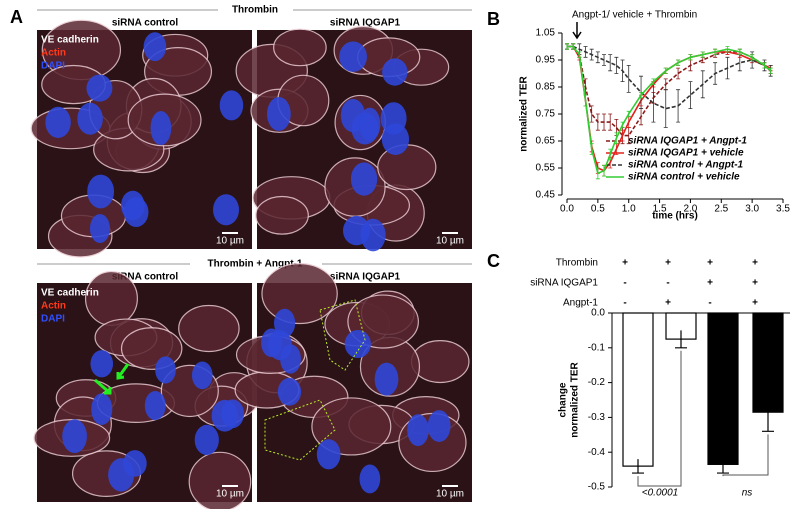  I want to click on panel-label: A, so click(16, 17).